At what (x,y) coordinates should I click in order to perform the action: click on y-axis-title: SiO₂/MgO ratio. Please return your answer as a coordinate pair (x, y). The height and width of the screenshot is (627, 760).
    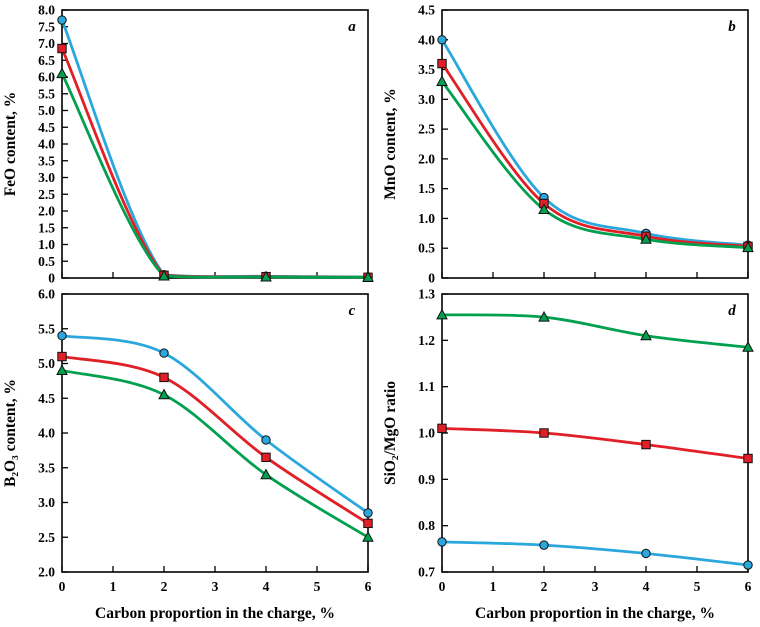
    Looking at the image, I should click on (390, 433).